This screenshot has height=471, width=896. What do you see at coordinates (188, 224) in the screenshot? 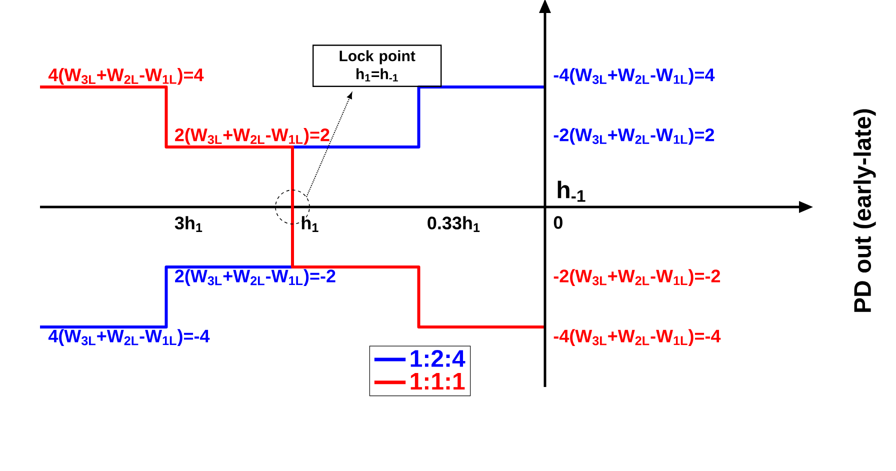
I see `x-tick-label: 3h$_{1}$` at bounding box center [188, 224].